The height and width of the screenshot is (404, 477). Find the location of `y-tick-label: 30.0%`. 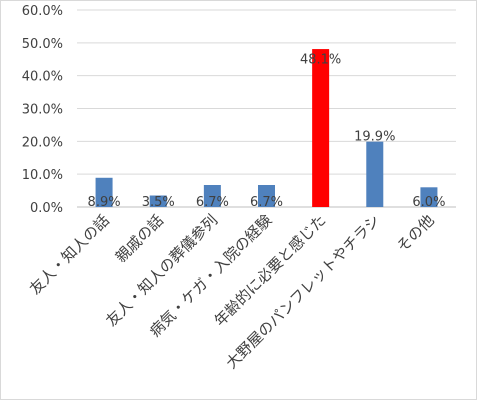

y-tick-label: 30.0% is located at coordinates (42, 110).